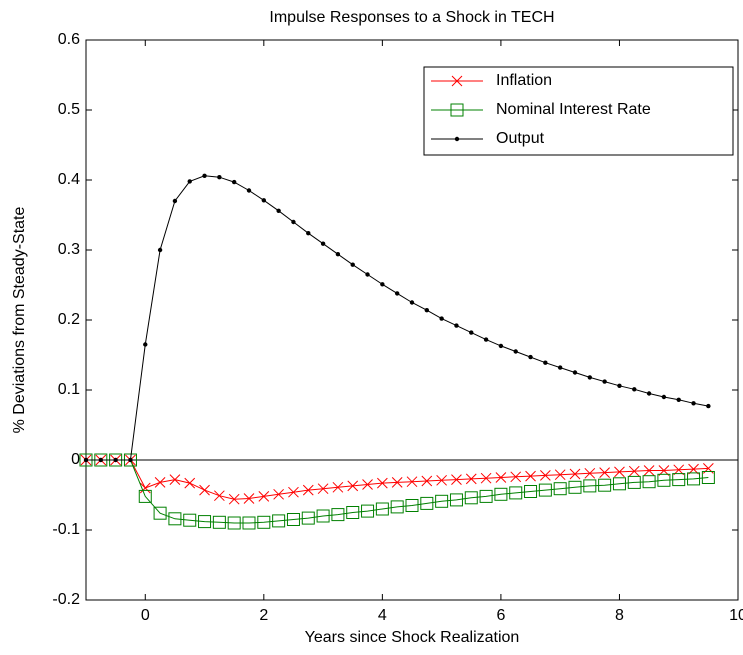 The image size is (743, 655). I want to click on y-tick-label: 0.6, so click(69, 39).